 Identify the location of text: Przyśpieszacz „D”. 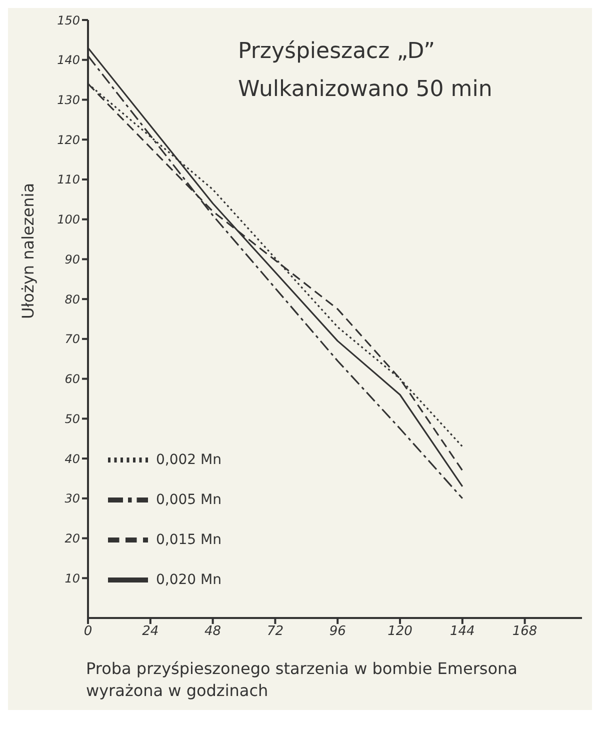
(337, 51).